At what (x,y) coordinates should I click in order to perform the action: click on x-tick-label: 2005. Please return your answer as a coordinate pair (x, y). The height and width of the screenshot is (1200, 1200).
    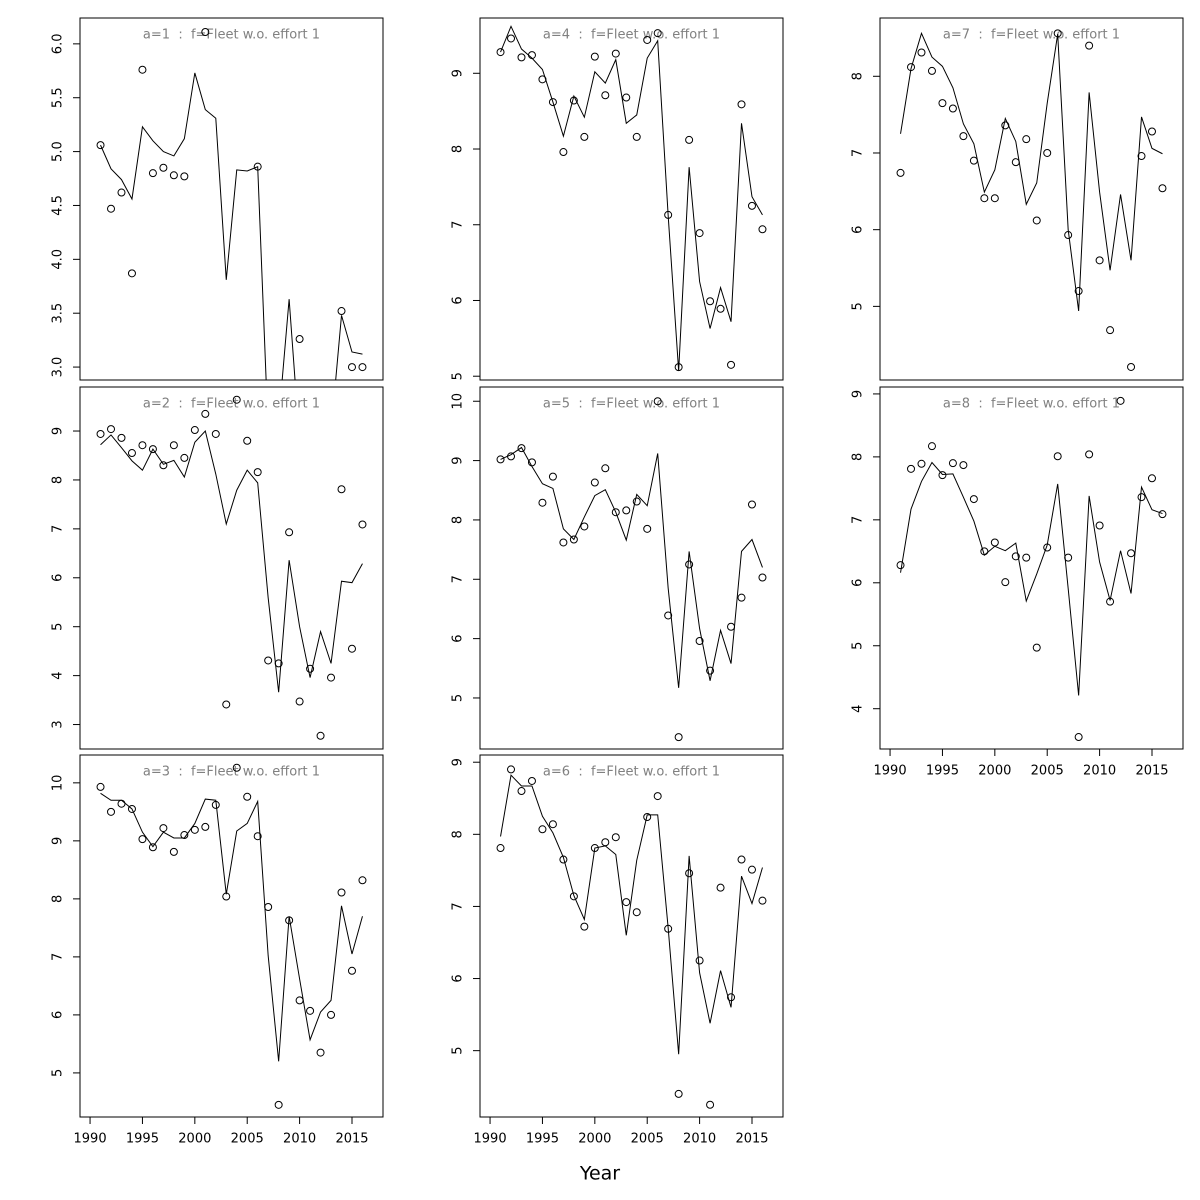
    Looking at the image, I should click on (1047, 771).